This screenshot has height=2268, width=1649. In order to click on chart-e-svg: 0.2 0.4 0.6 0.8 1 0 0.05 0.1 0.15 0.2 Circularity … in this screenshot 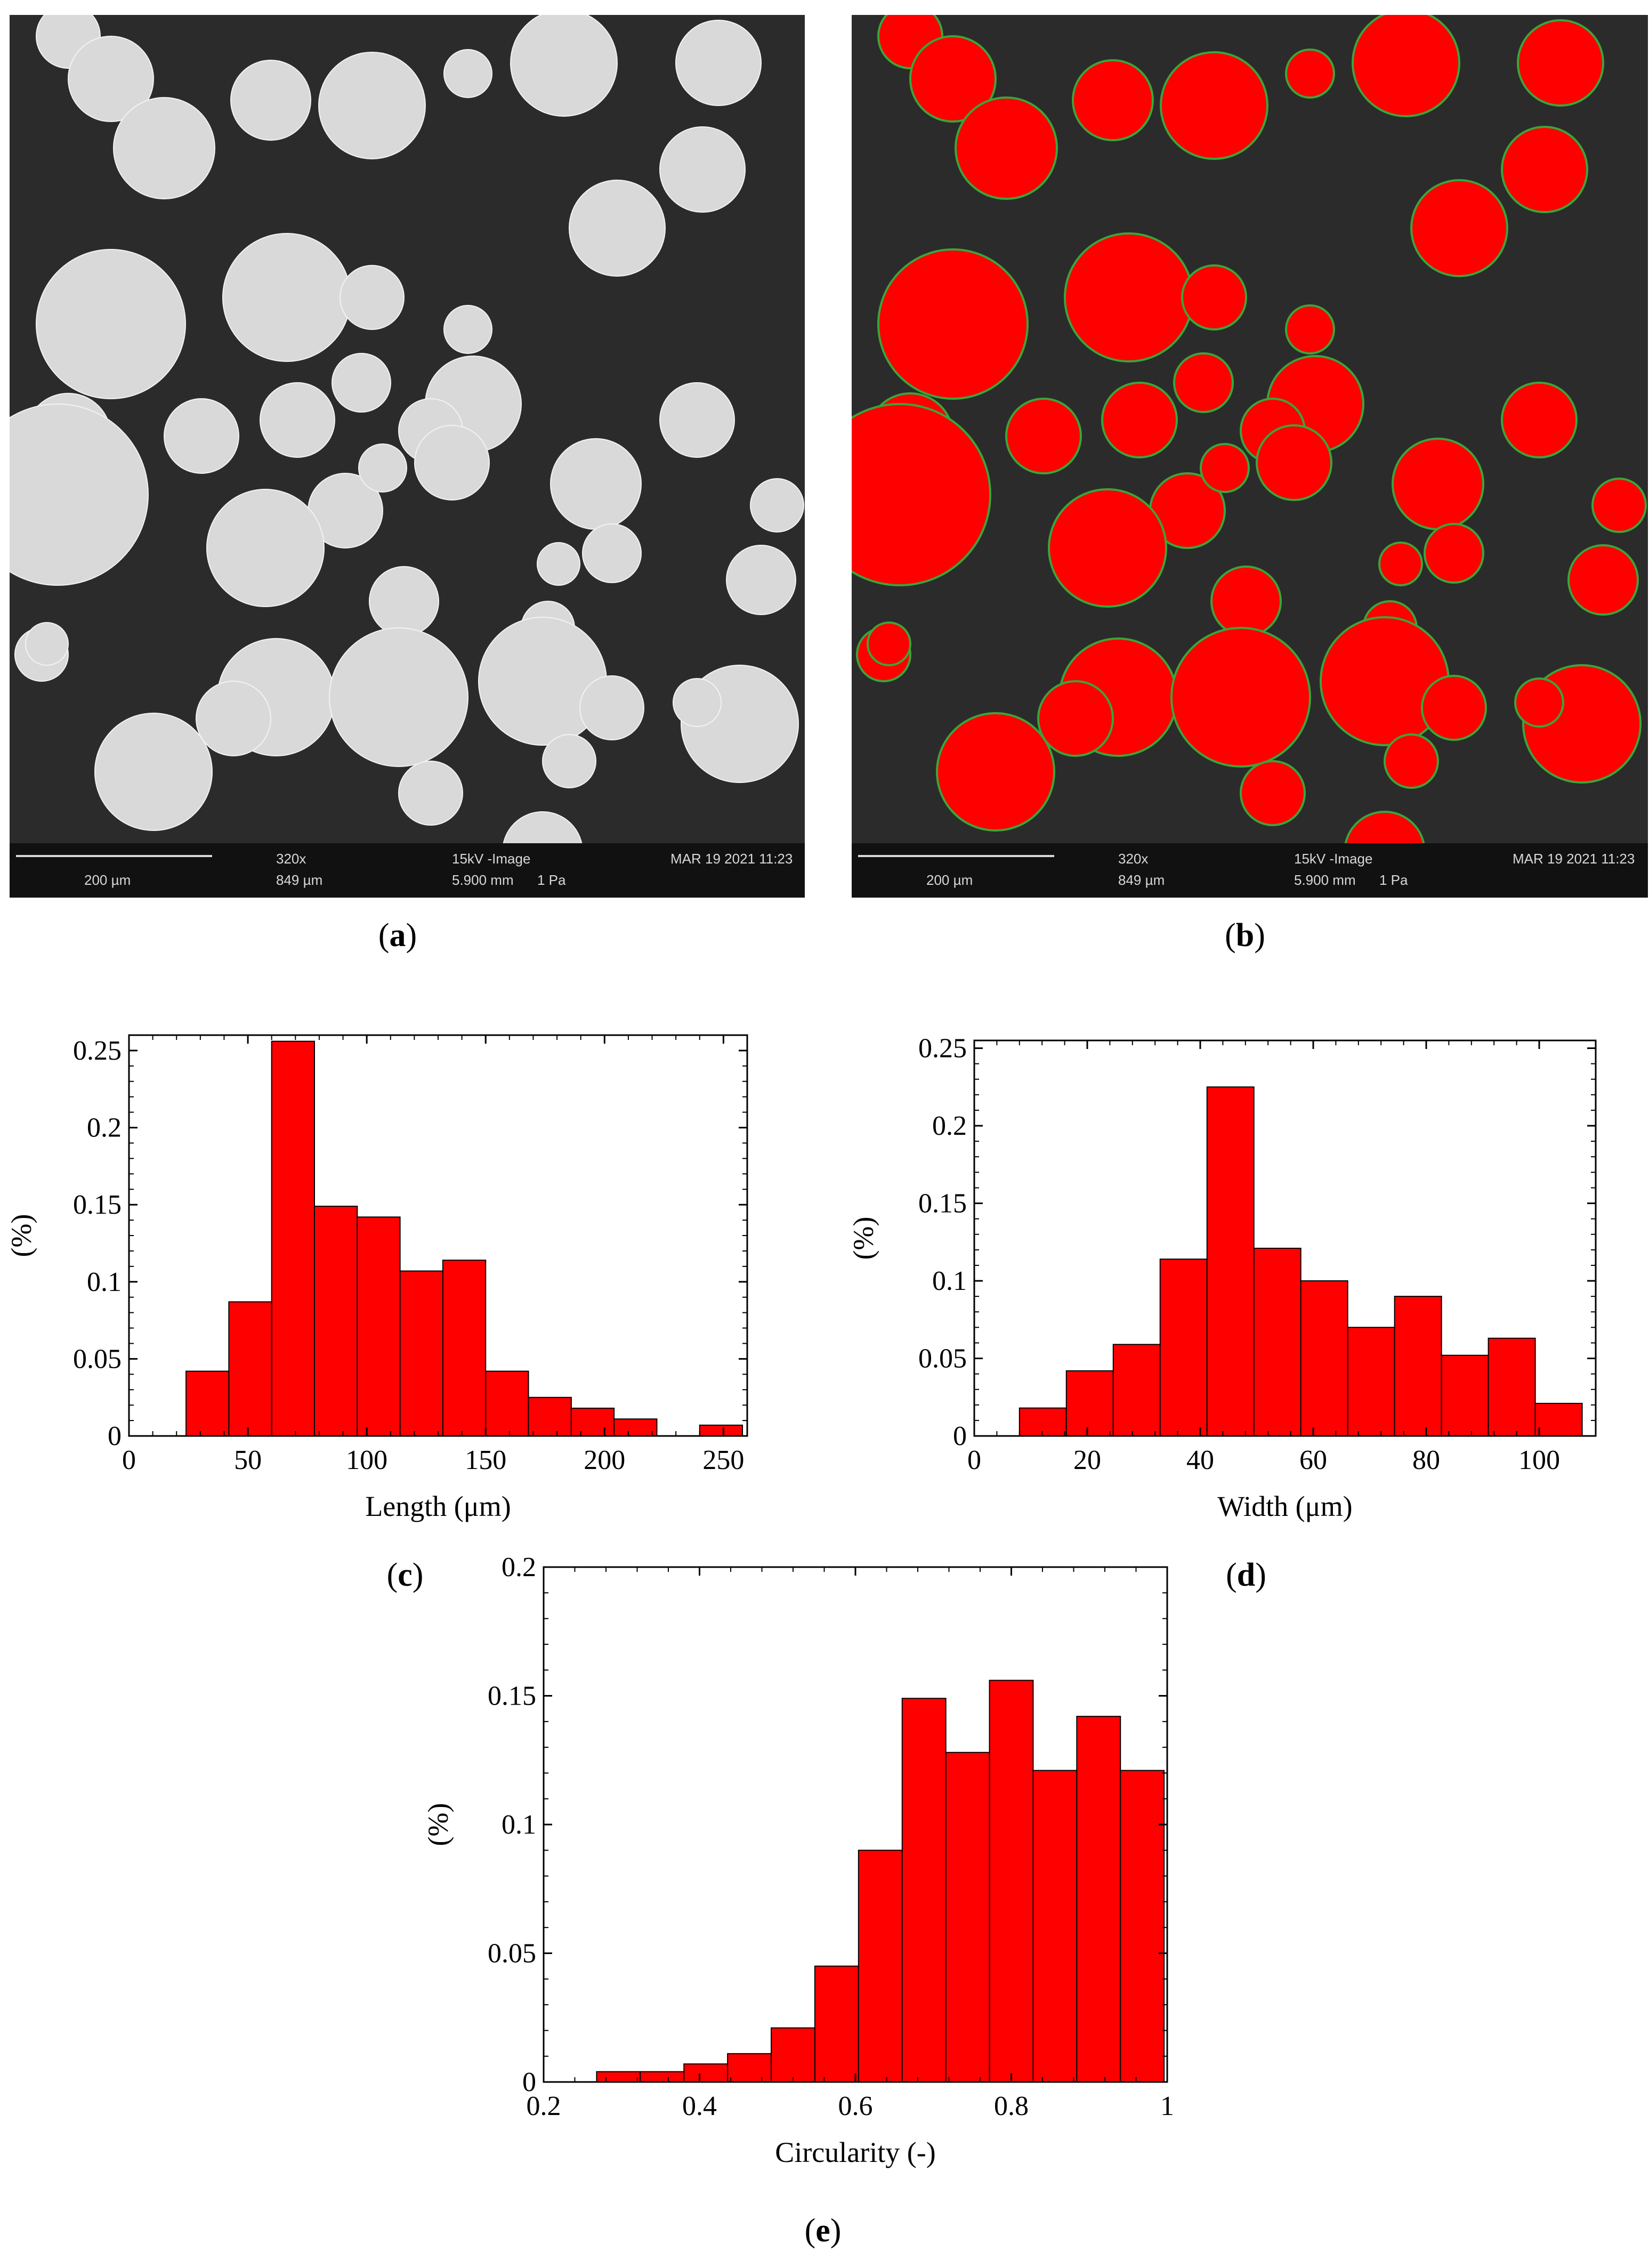, I will do `click(798, 1860)`.